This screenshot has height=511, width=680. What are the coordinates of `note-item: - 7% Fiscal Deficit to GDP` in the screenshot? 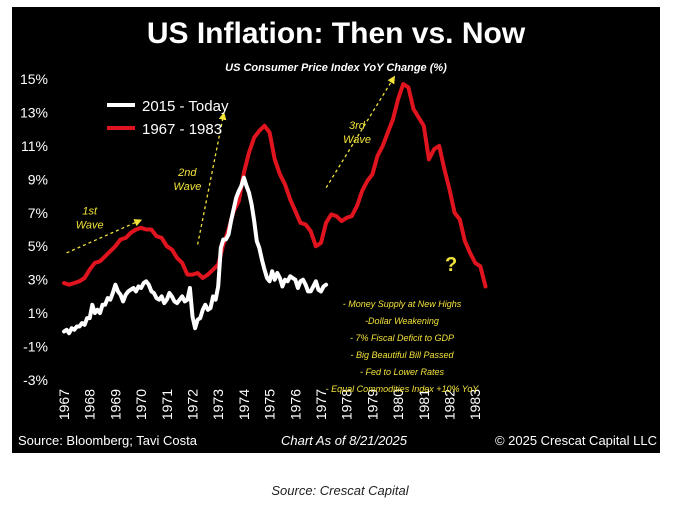 It's located at (402, 338).